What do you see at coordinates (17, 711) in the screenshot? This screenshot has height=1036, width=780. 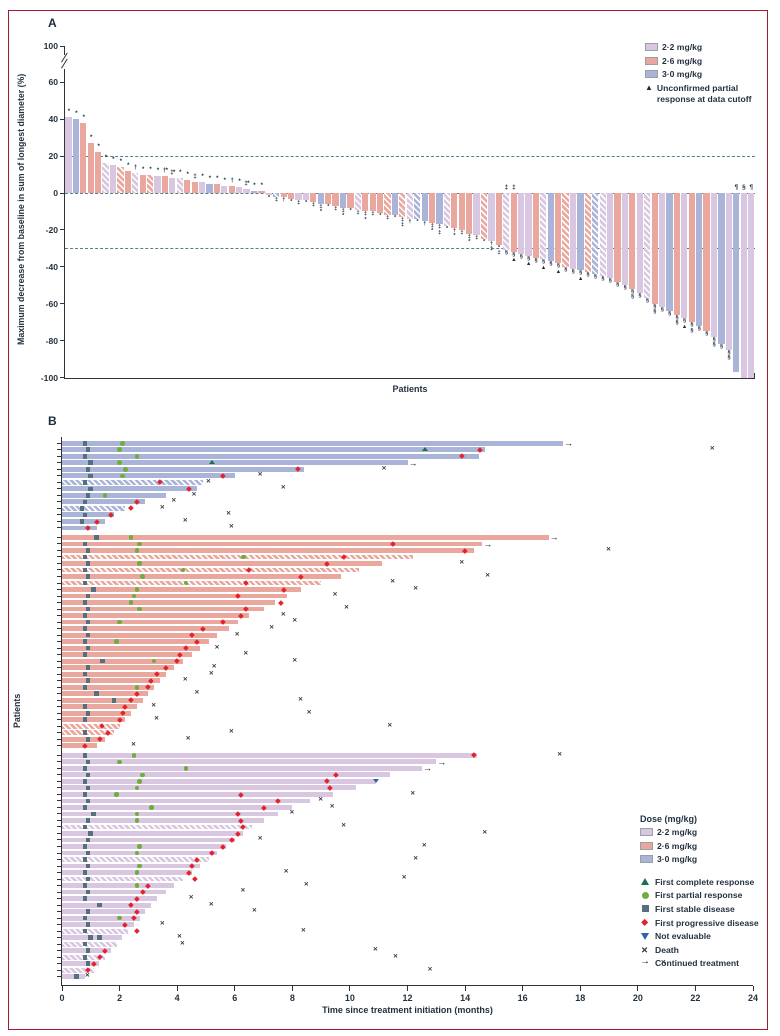 I see `panel-b-y-axis-label: Patients` at bounding box center [17, 711].